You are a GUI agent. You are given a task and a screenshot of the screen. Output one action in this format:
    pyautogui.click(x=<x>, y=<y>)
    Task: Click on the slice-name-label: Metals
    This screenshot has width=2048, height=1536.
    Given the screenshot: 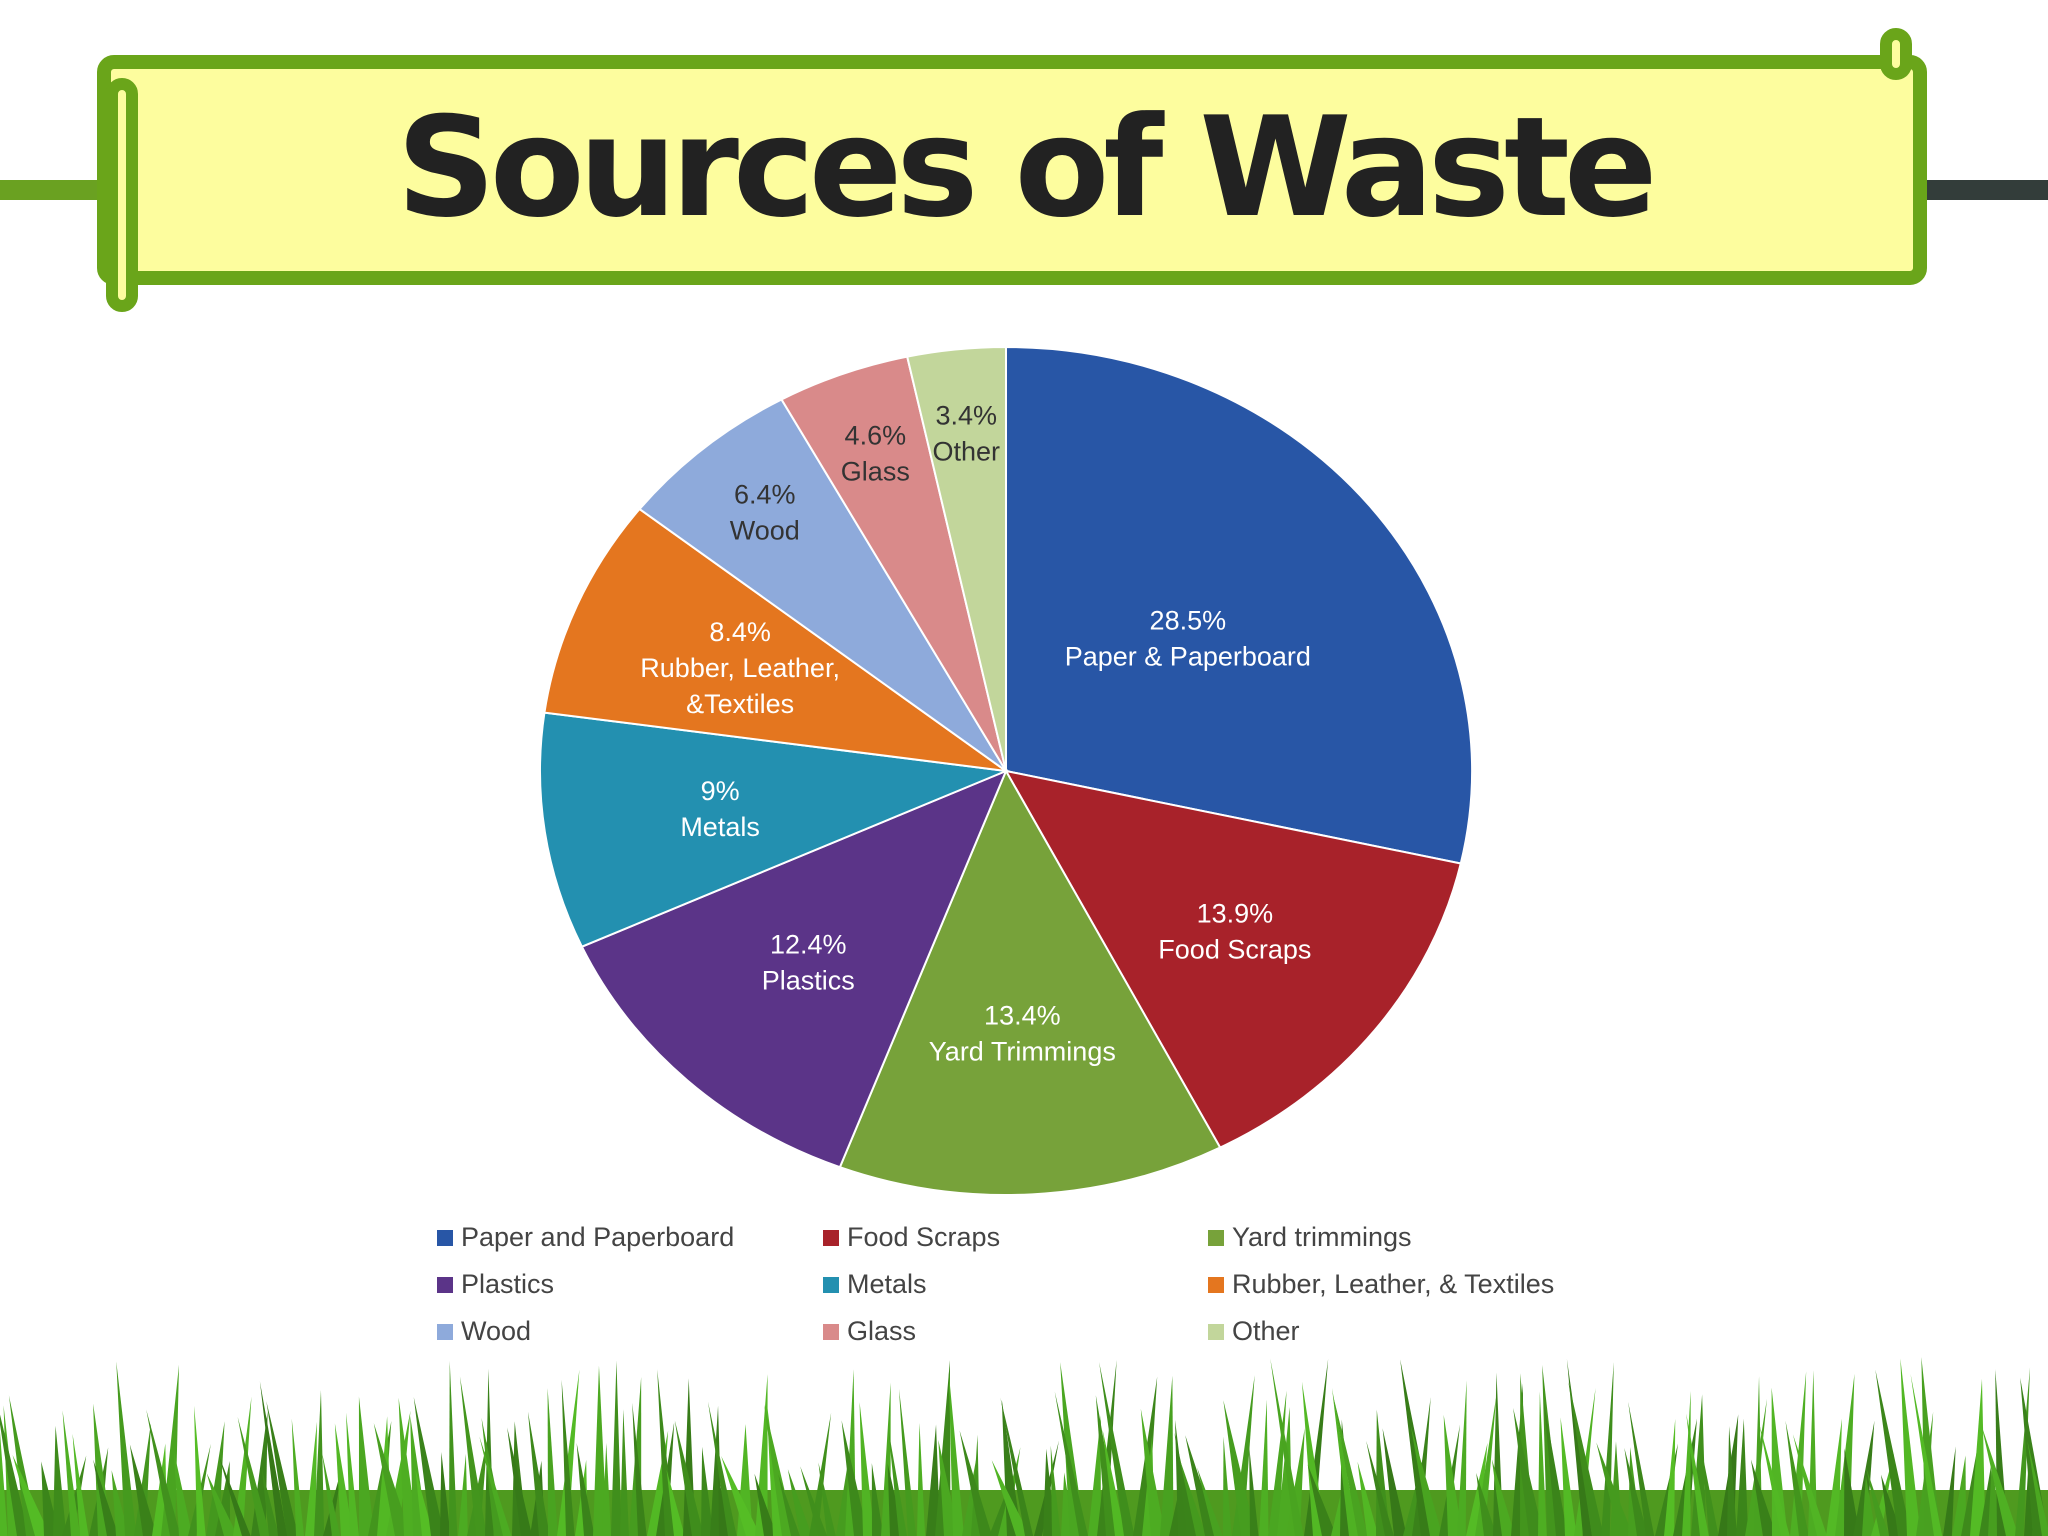 What is the action you would take?
    pyautogui.click(x=720, y=827)
    